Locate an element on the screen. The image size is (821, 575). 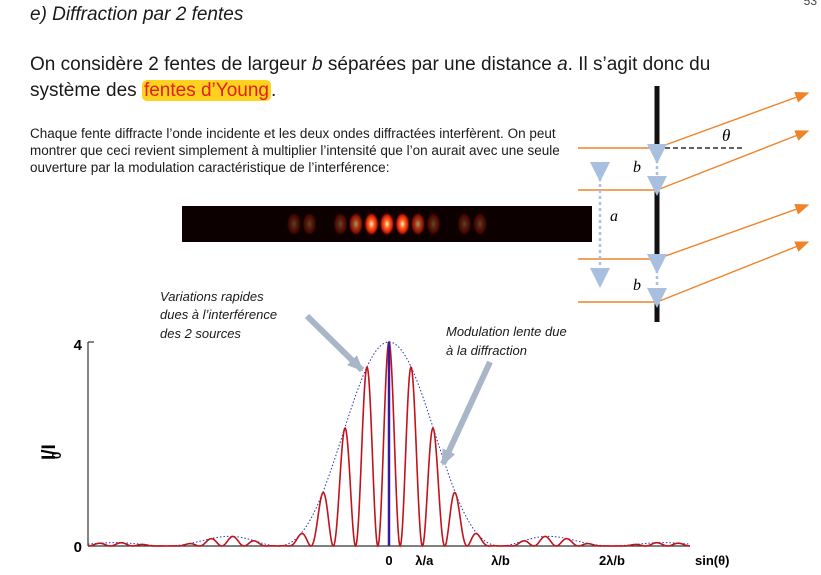
intro-part2: séparées par une distance is located at coordinates (440, 64).